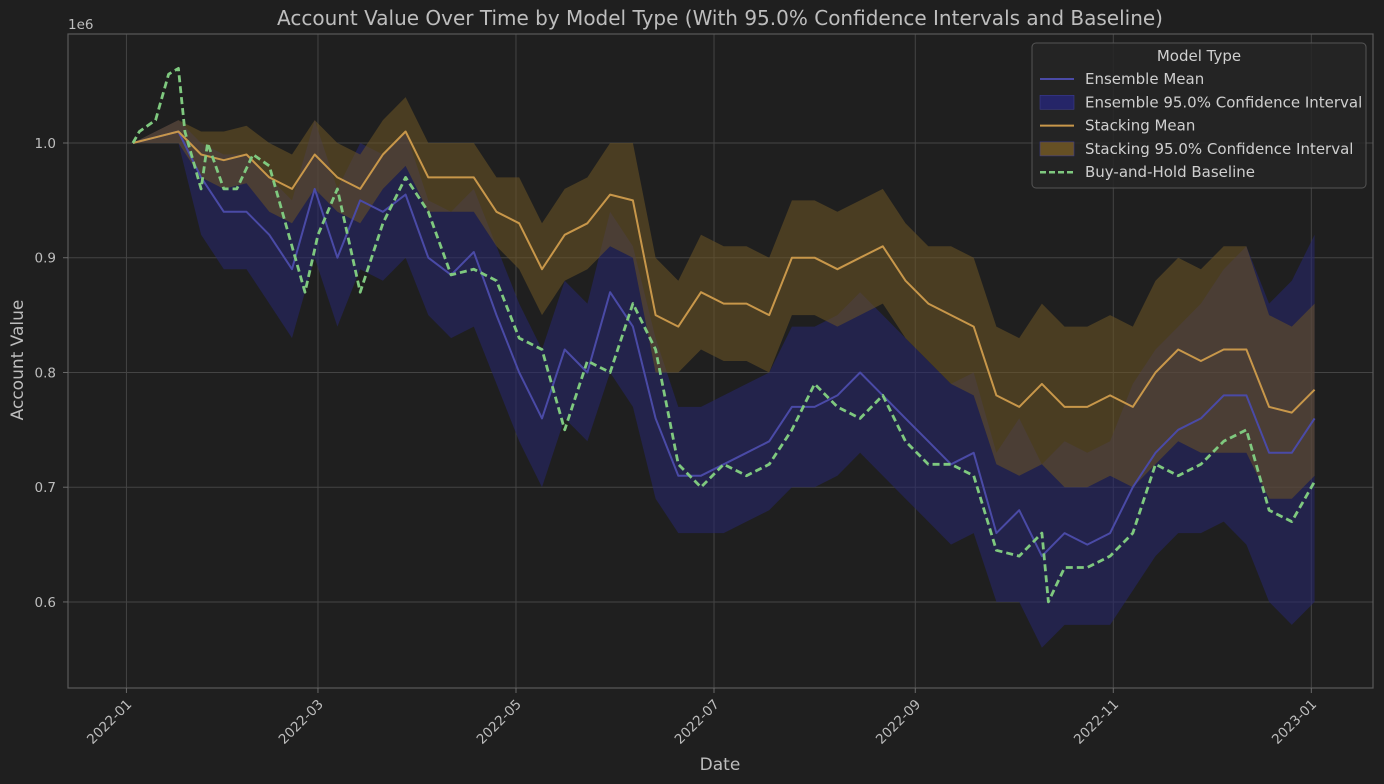 This screenshot has height=784, width=1384. What do you see at coordinates (720, 765) in the screenshot?
I see `x-axis-label: Date` at bounding box center [720, 765].